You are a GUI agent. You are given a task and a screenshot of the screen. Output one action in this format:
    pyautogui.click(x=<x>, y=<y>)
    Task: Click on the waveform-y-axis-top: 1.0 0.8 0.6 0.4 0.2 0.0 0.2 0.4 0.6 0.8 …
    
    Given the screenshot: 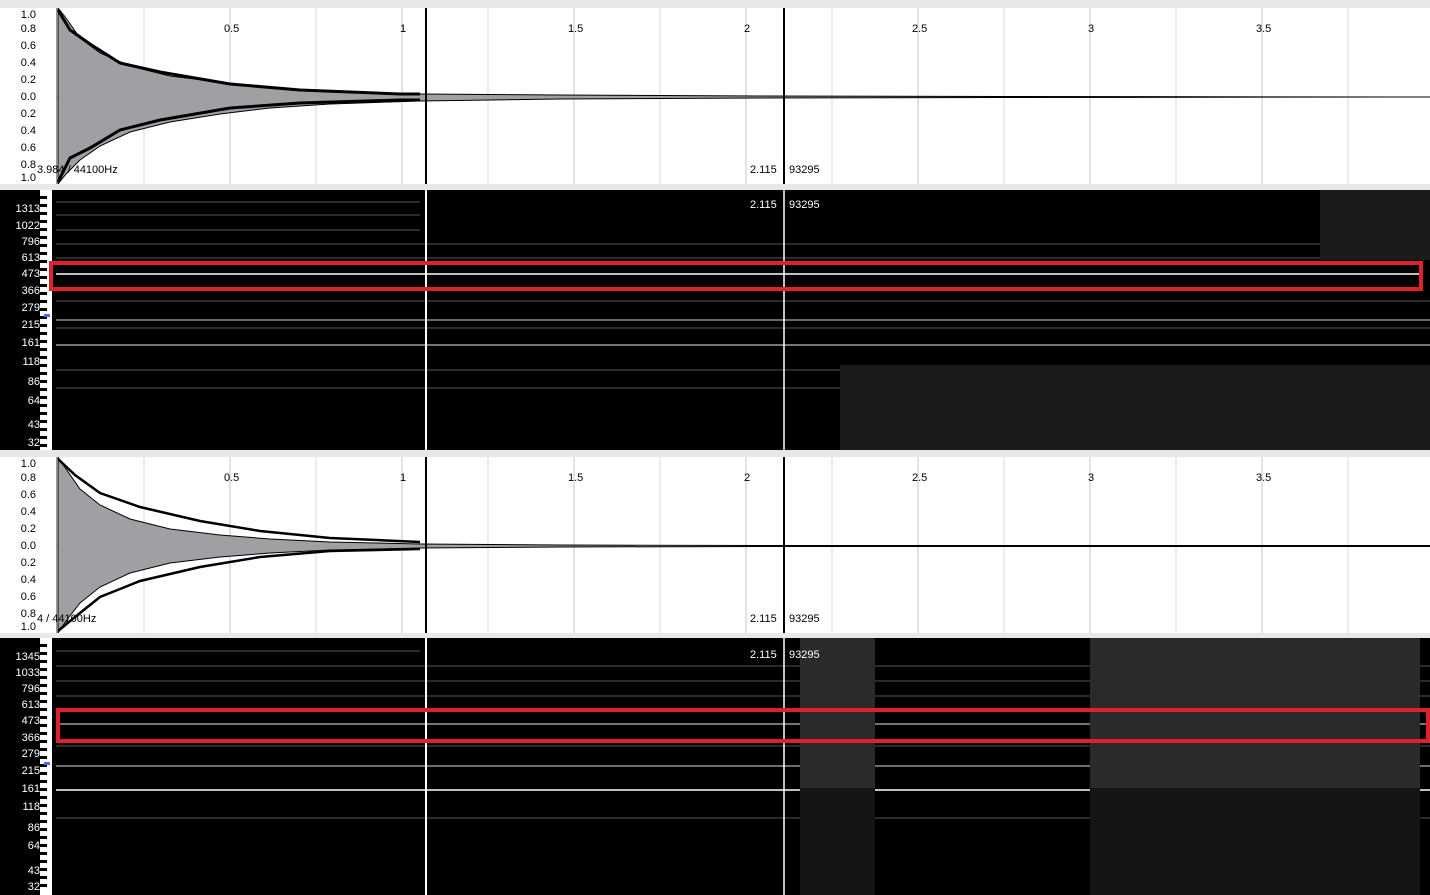 What is the action you would take?
    pyautogui.click(x=28, y=96)
    